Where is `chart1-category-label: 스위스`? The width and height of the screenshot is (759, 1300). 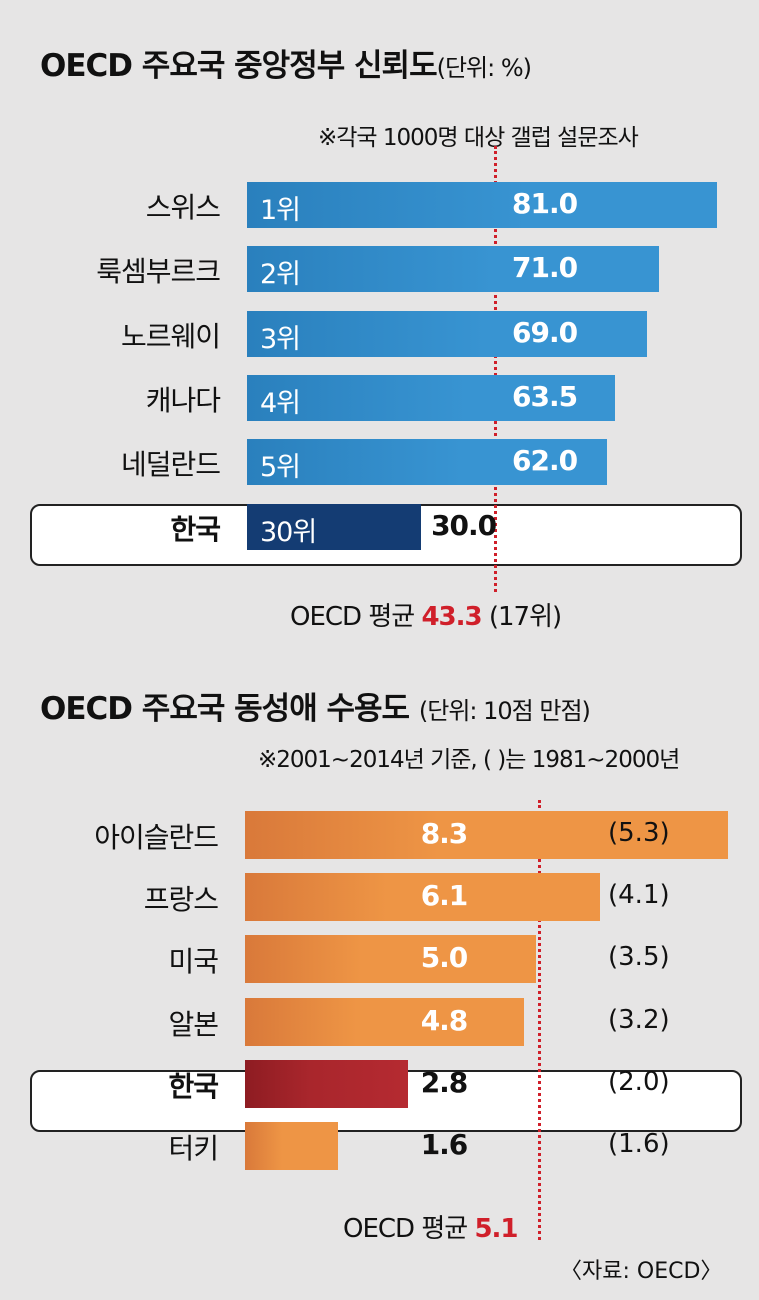 chart1-category-label: 스위스 is located at coordinates (183, 207).